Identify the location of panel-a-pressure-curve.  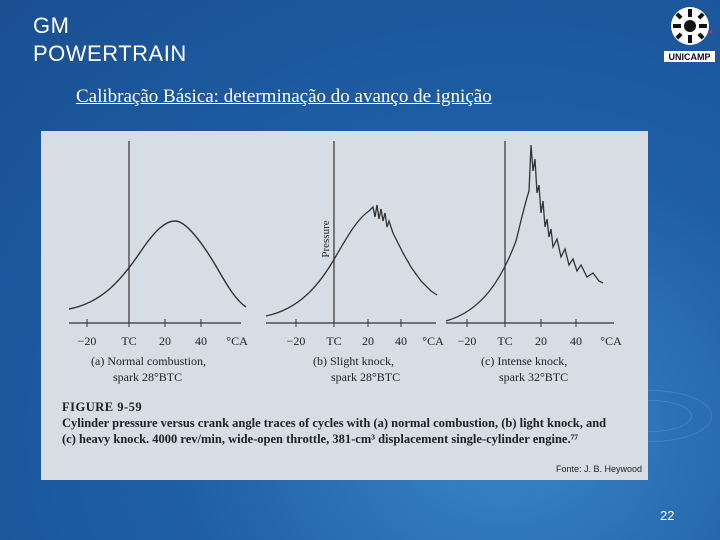
(157, 265).